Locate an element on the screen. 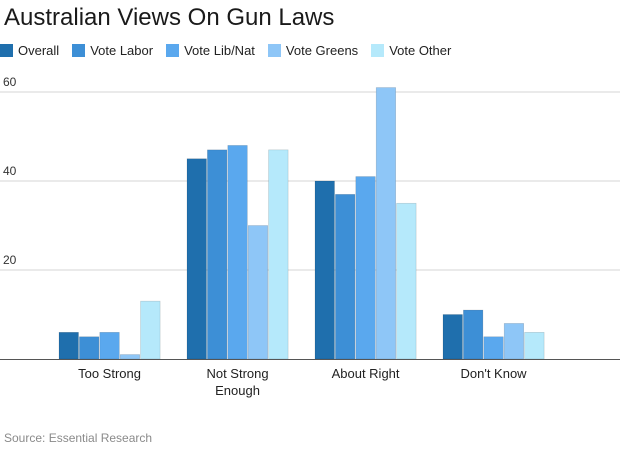 The width and height of the screenshot is (620, 453). x-tick-label: Enough is located at coordinates (237, 390).